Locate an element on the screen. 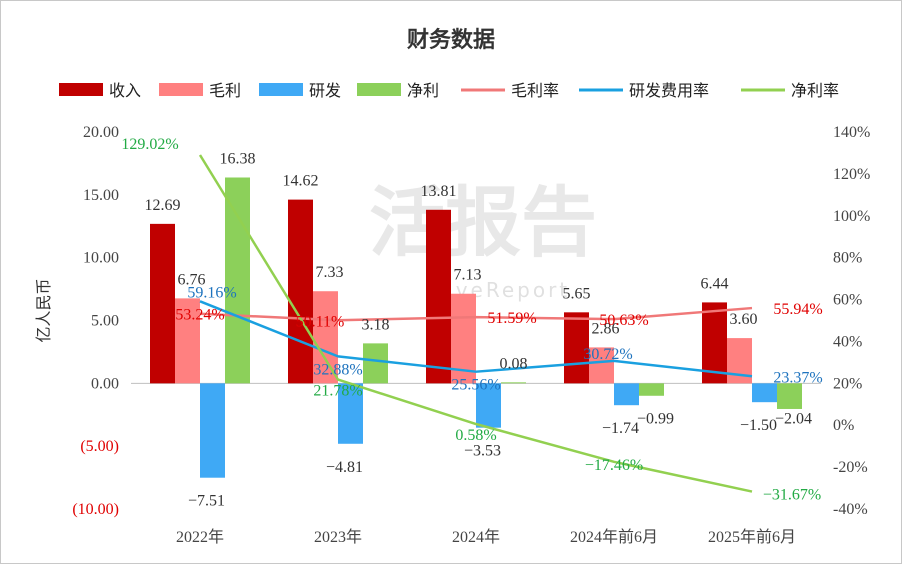 Image resolution: width=902 pixels, height=564 pixels. bar-label-毛利: 3.60 is located at coordinates (744, 319).